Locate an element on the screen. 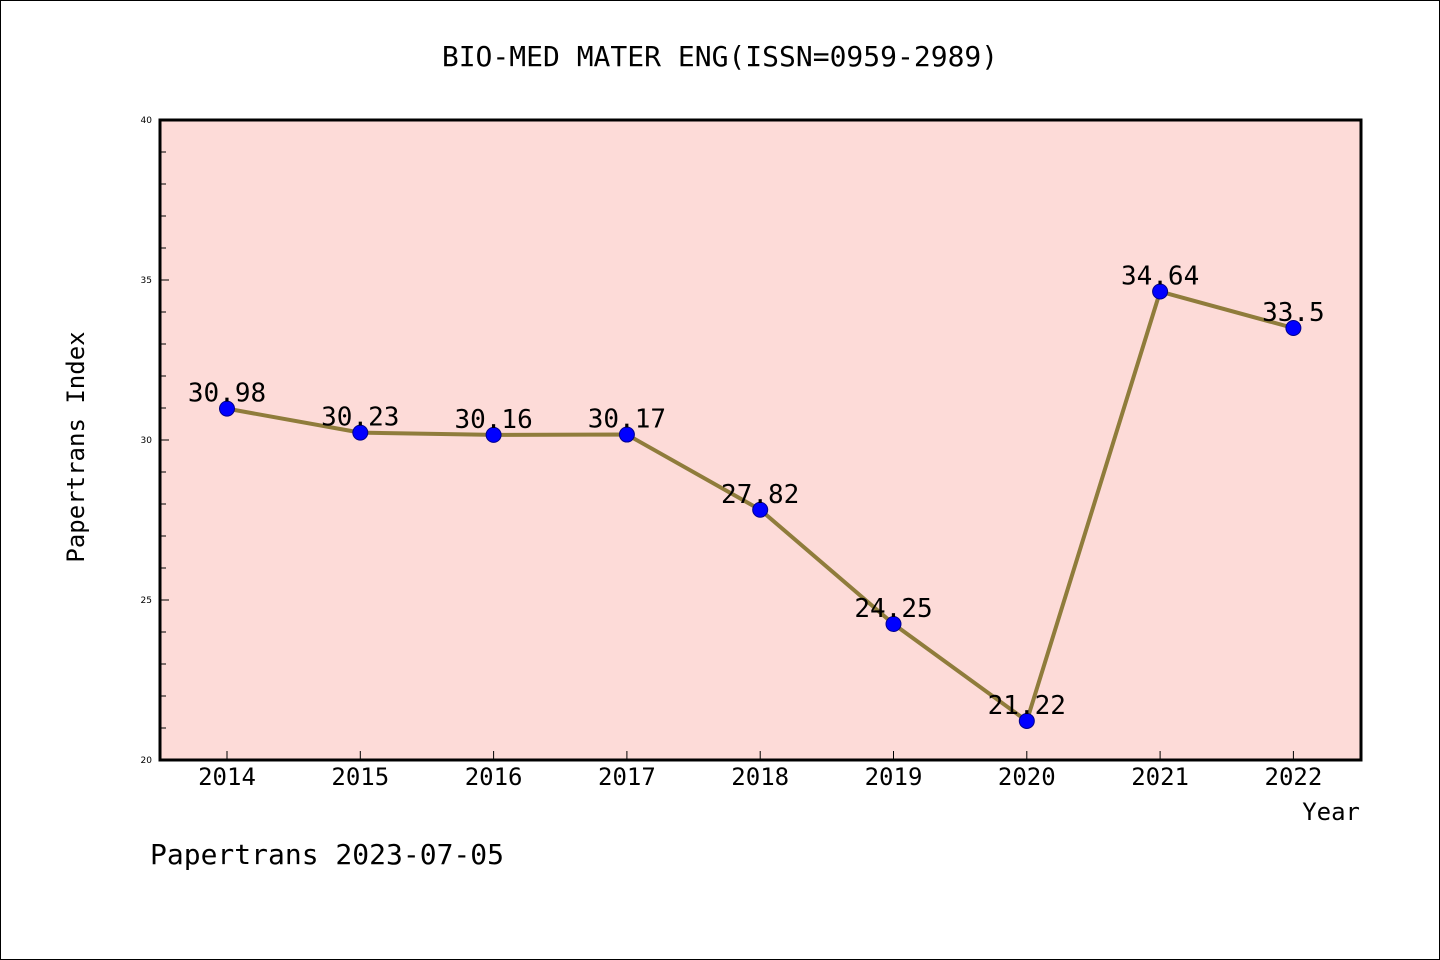 The height and width of the screenshot is (960, 1440). x-tick-label: 2016 is located at coordinates (494, 777).